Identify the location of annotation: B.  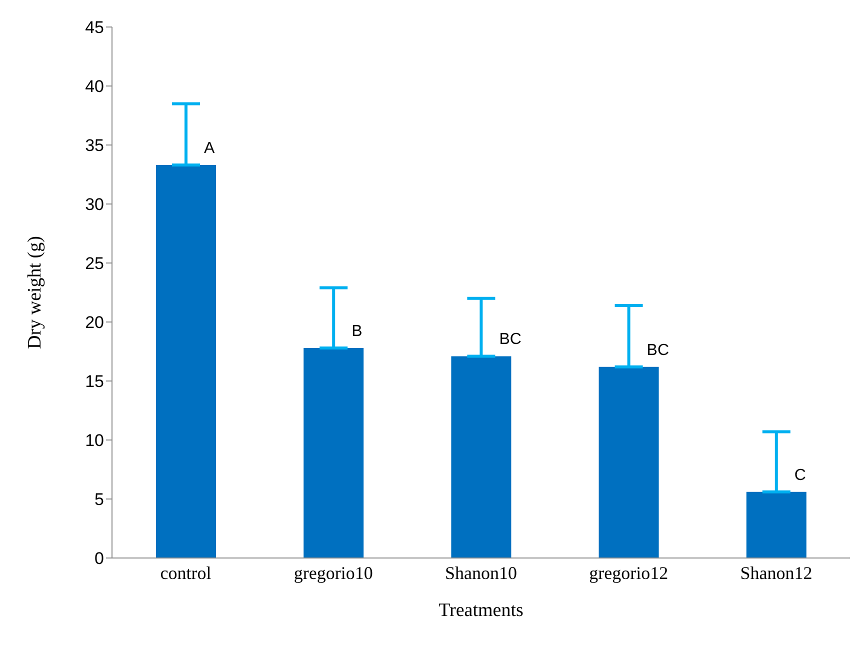
(357, 331).